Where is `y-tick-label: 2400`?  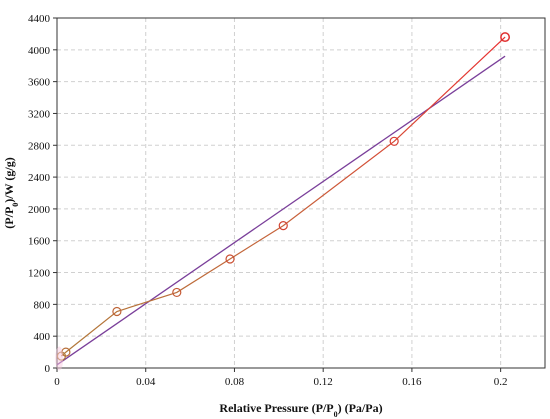
y-tick-label: 2400 is located at coordinates (39, 178).